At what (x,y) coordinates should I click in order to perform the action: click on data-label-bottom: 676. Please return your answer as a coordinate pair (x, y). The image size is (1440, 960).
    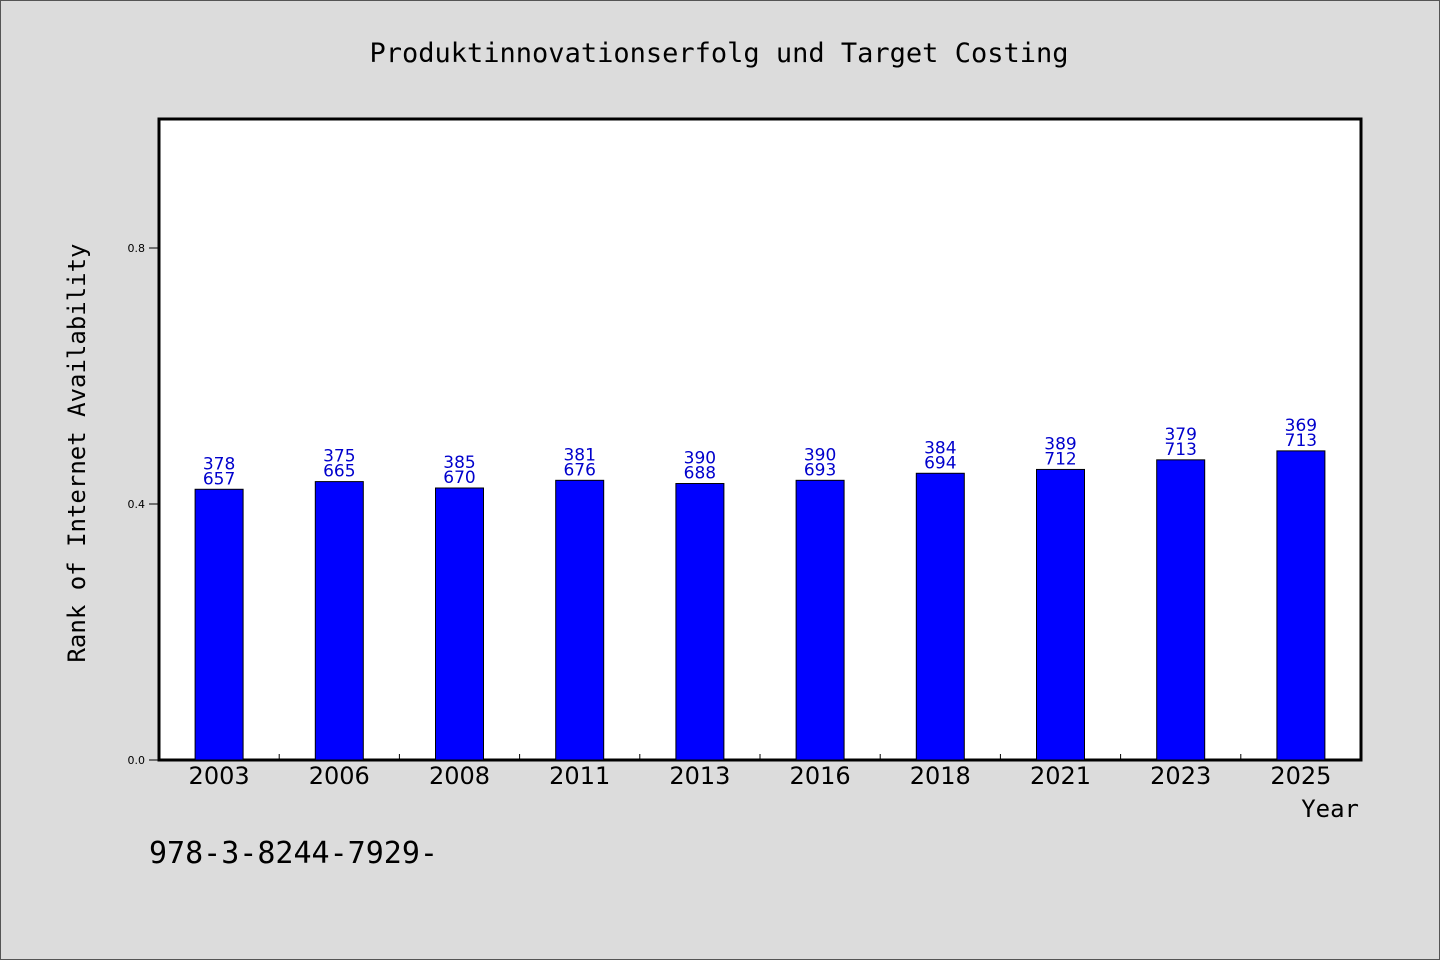
    Looking at the image, I should click on (579, 470).